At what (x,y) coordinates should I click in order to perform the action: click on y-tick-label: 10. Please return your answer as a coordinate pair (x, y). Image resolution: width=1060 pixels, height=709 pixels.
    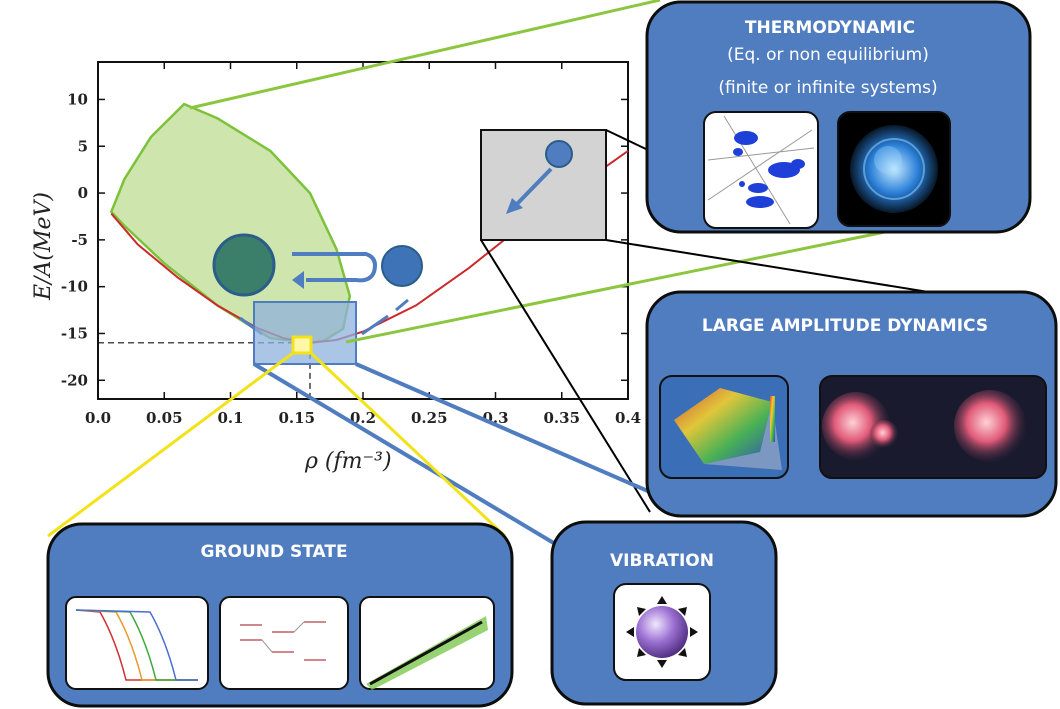
    Looking at the image, I should click on (77, 99).